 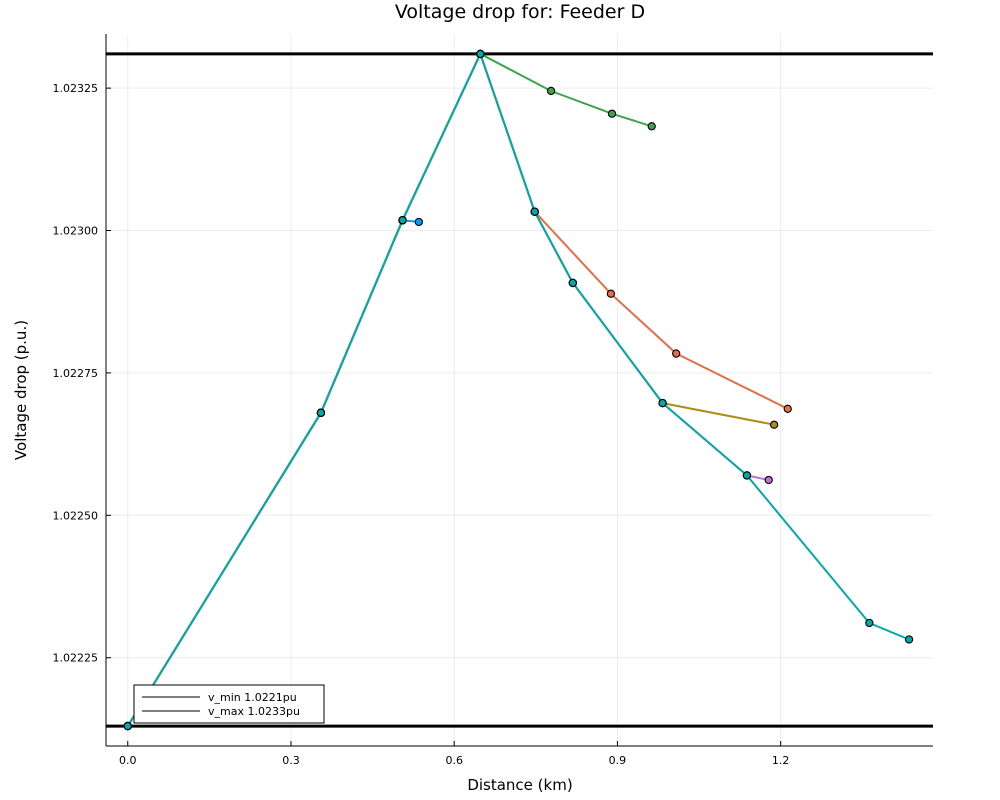 I want to click on y-tick-label: 1.02325, so click(x=76, y=88).